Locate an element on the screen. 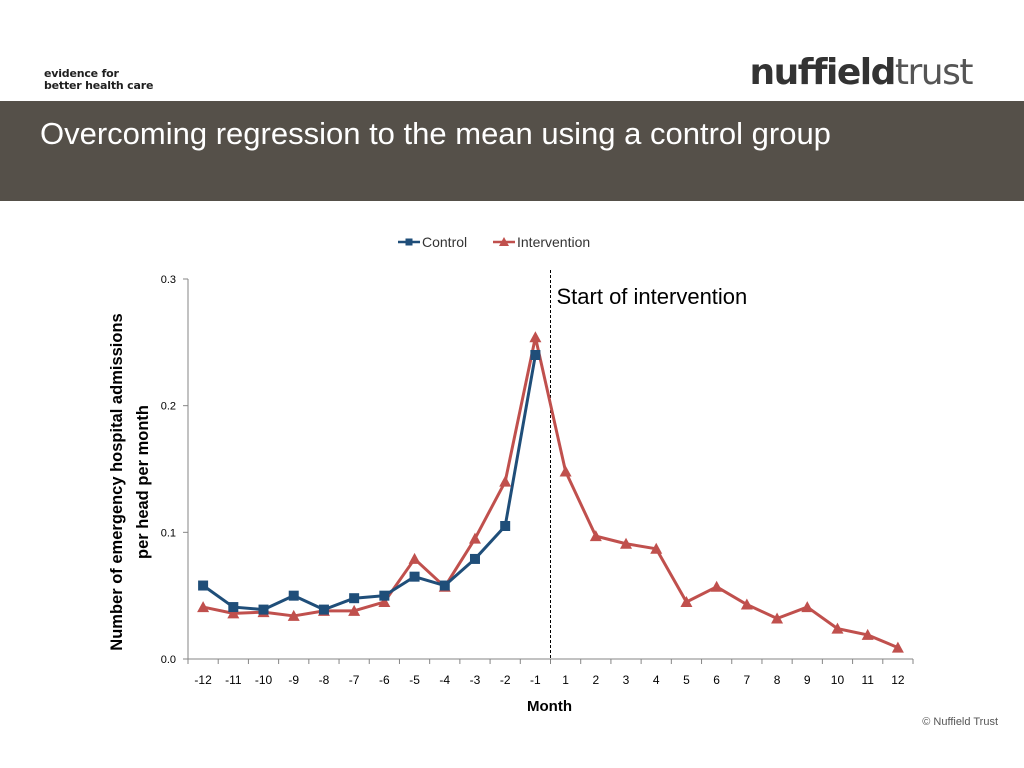 This screenshot has height=768, width=1024. x-tick-label: 2 is located at coordinates (595, 680).